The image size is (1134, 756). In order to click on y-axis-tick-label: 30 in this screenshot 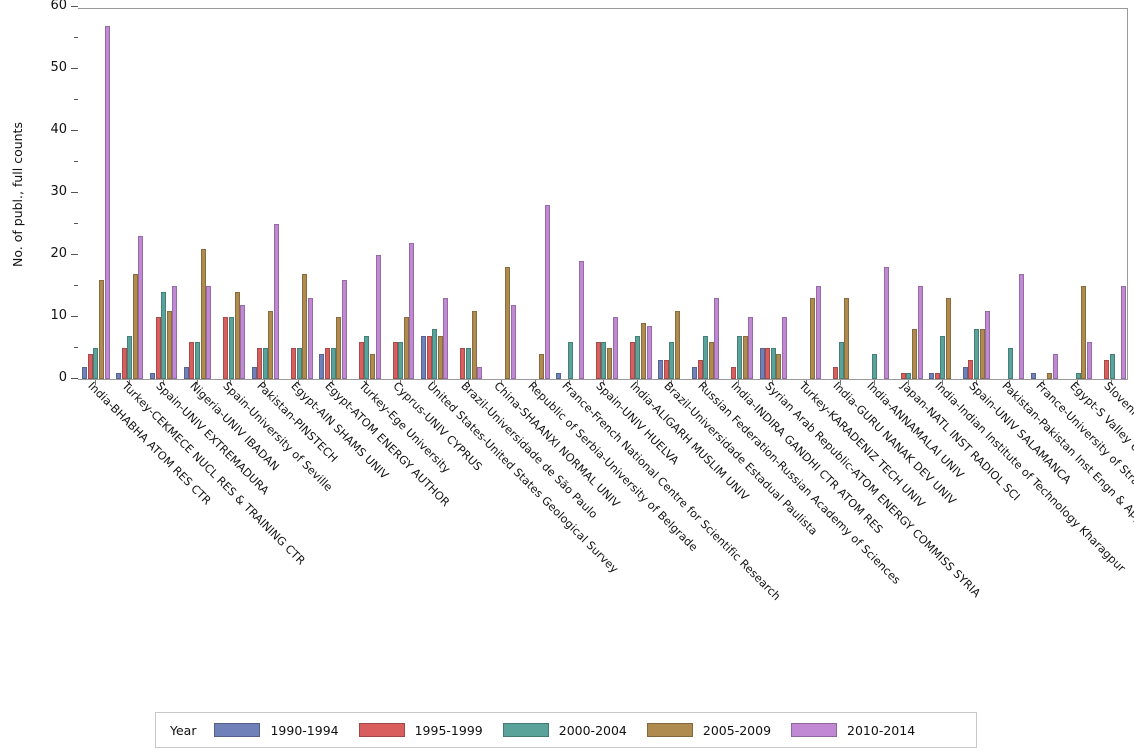, I will do `click(58, 191)`.